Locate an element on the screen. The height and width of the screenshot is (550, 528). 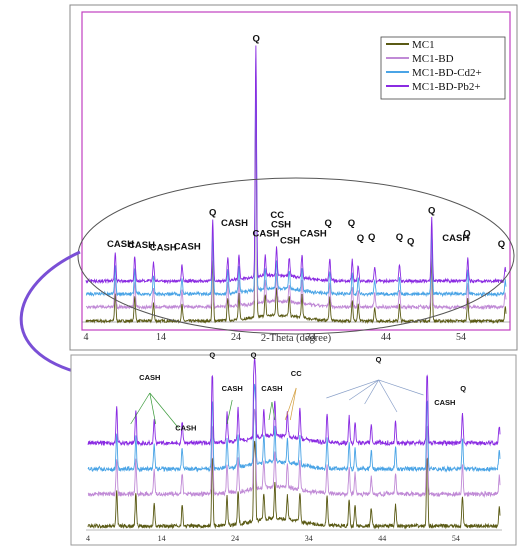
zoom-connector-arrow is located at coordinates (52, 313).